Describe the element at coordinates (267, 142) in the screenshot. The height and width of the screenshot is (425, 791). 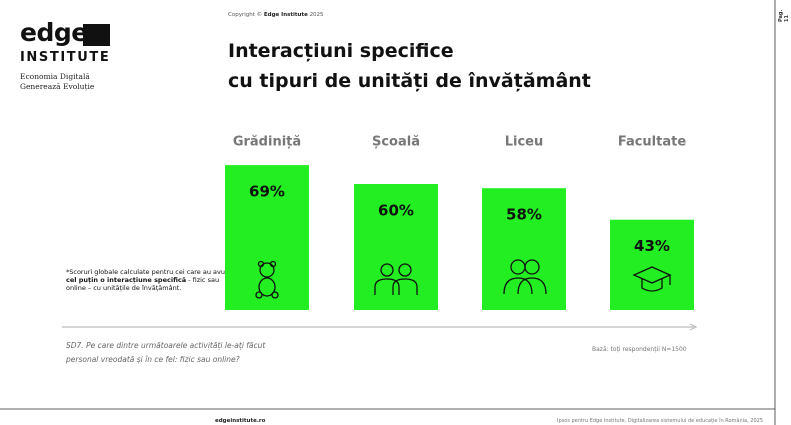
I see `category-label: Grădiniță` at that location.